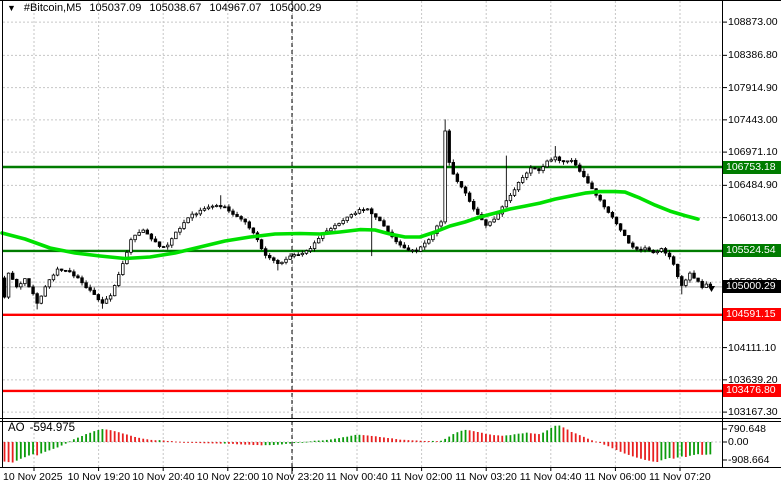 Image resolution: width=781 pixels, height=489 pixels. What do you see at coordinates (52, 8) in the screenshot?
I see `symbol-period-label: #Bitcoin,M5` at bounding box center [52, 8].